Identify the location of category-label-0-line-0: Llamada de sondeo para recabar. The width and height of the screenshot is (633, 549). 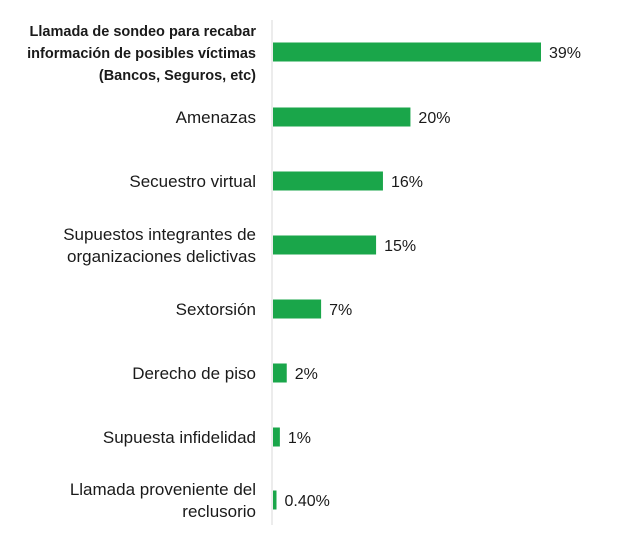
(143, 32).